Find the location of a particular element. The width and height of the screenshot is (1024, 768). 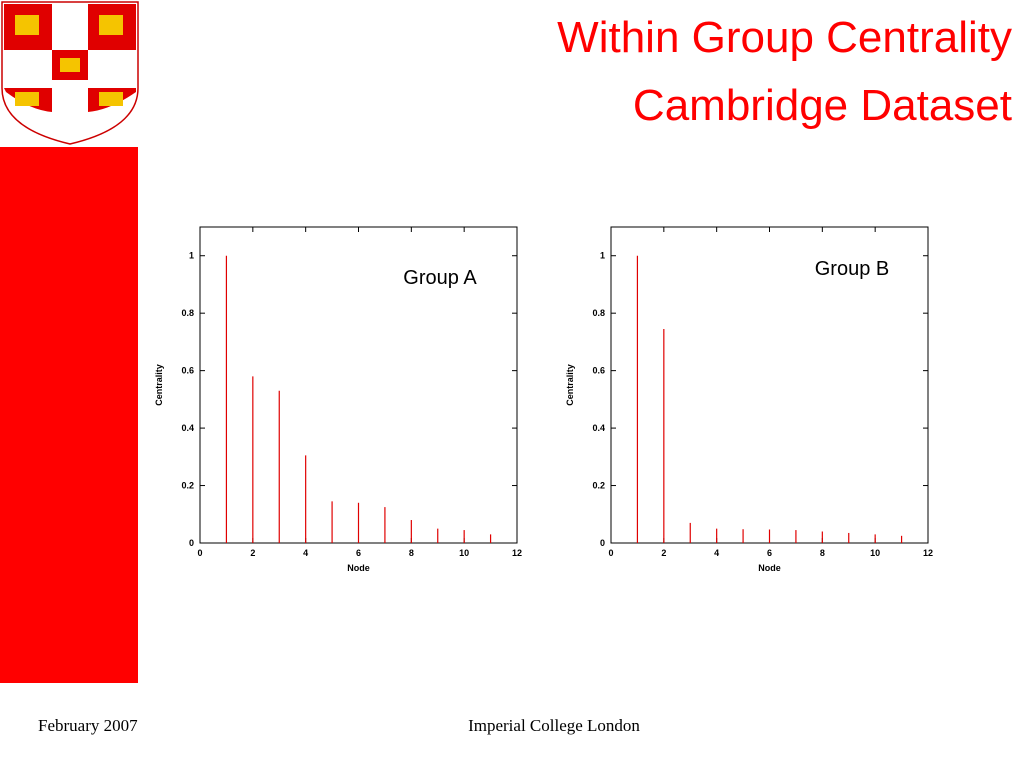

annotation: Group A is located at coordinates (440, 278).